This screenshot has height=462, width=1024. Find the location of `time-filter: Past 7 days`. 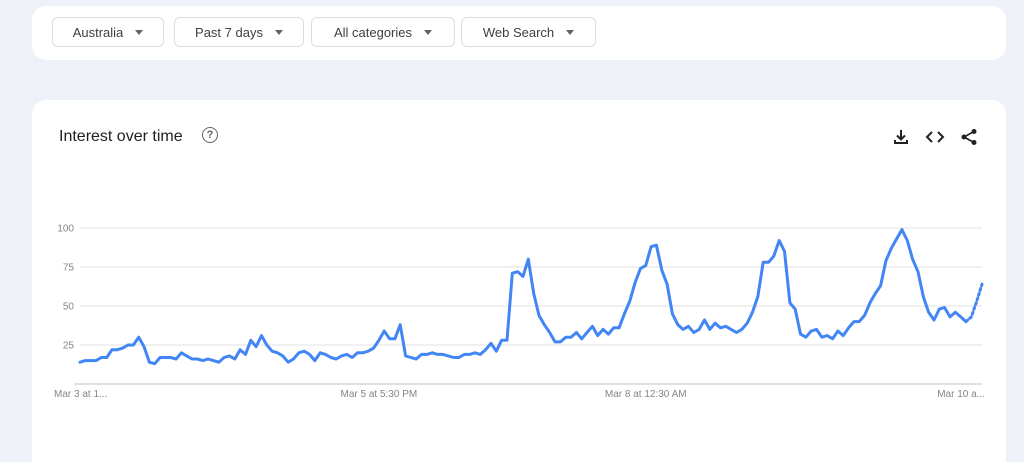

time-filter: Past 7 days is located at coordinates (239, 32).